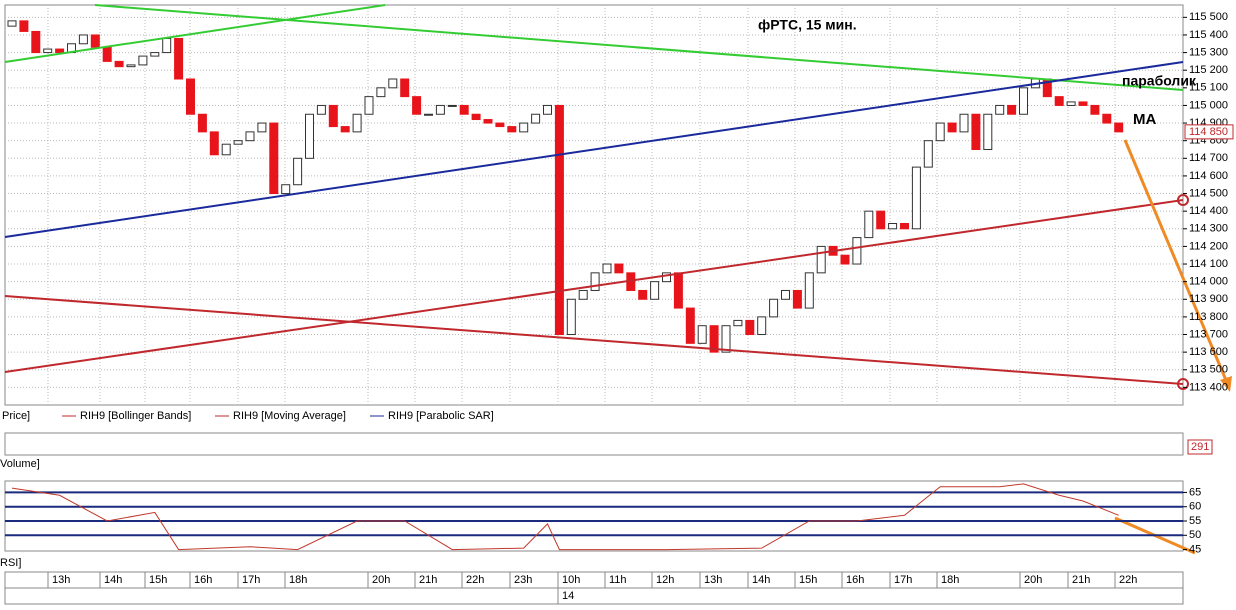 This screenshot has width=1236, height=610. I want to click on volume-panel, so click(594, 444).